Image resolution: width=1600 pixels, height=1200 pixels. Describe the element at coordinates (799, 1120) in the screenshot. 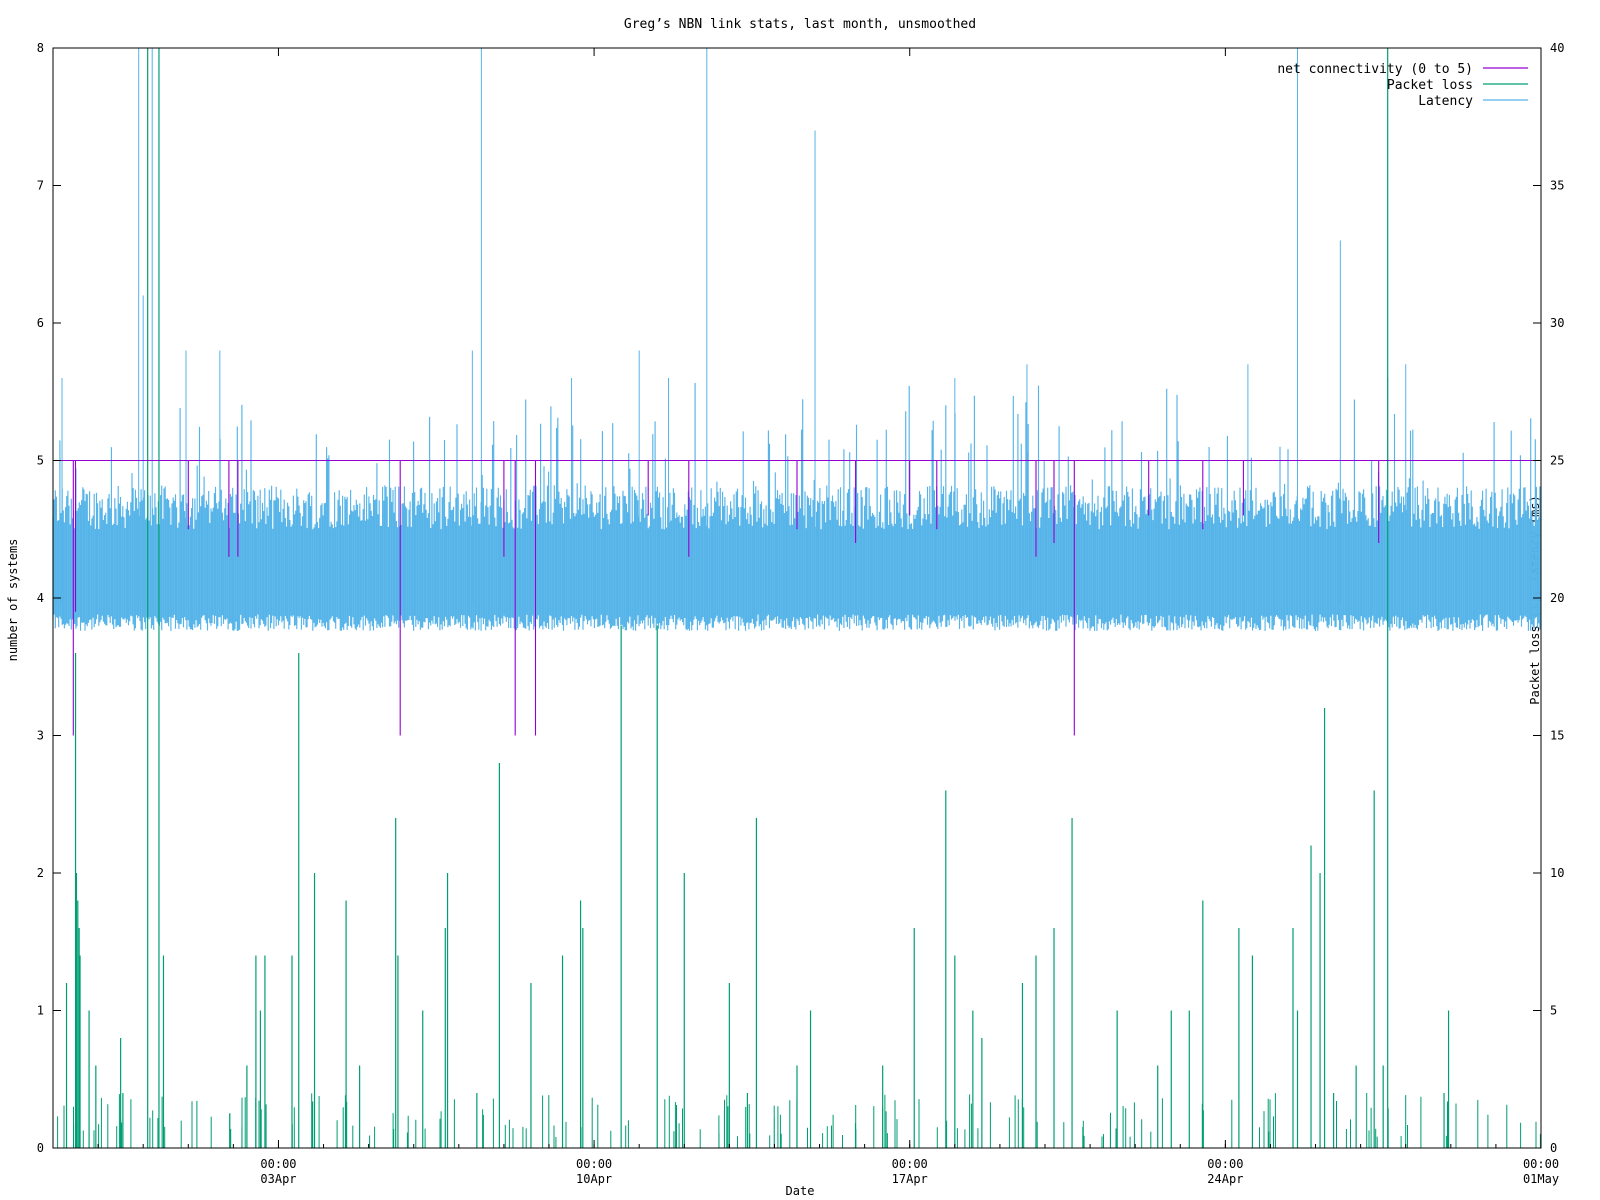

I see `packet-loss-noise` at that location.